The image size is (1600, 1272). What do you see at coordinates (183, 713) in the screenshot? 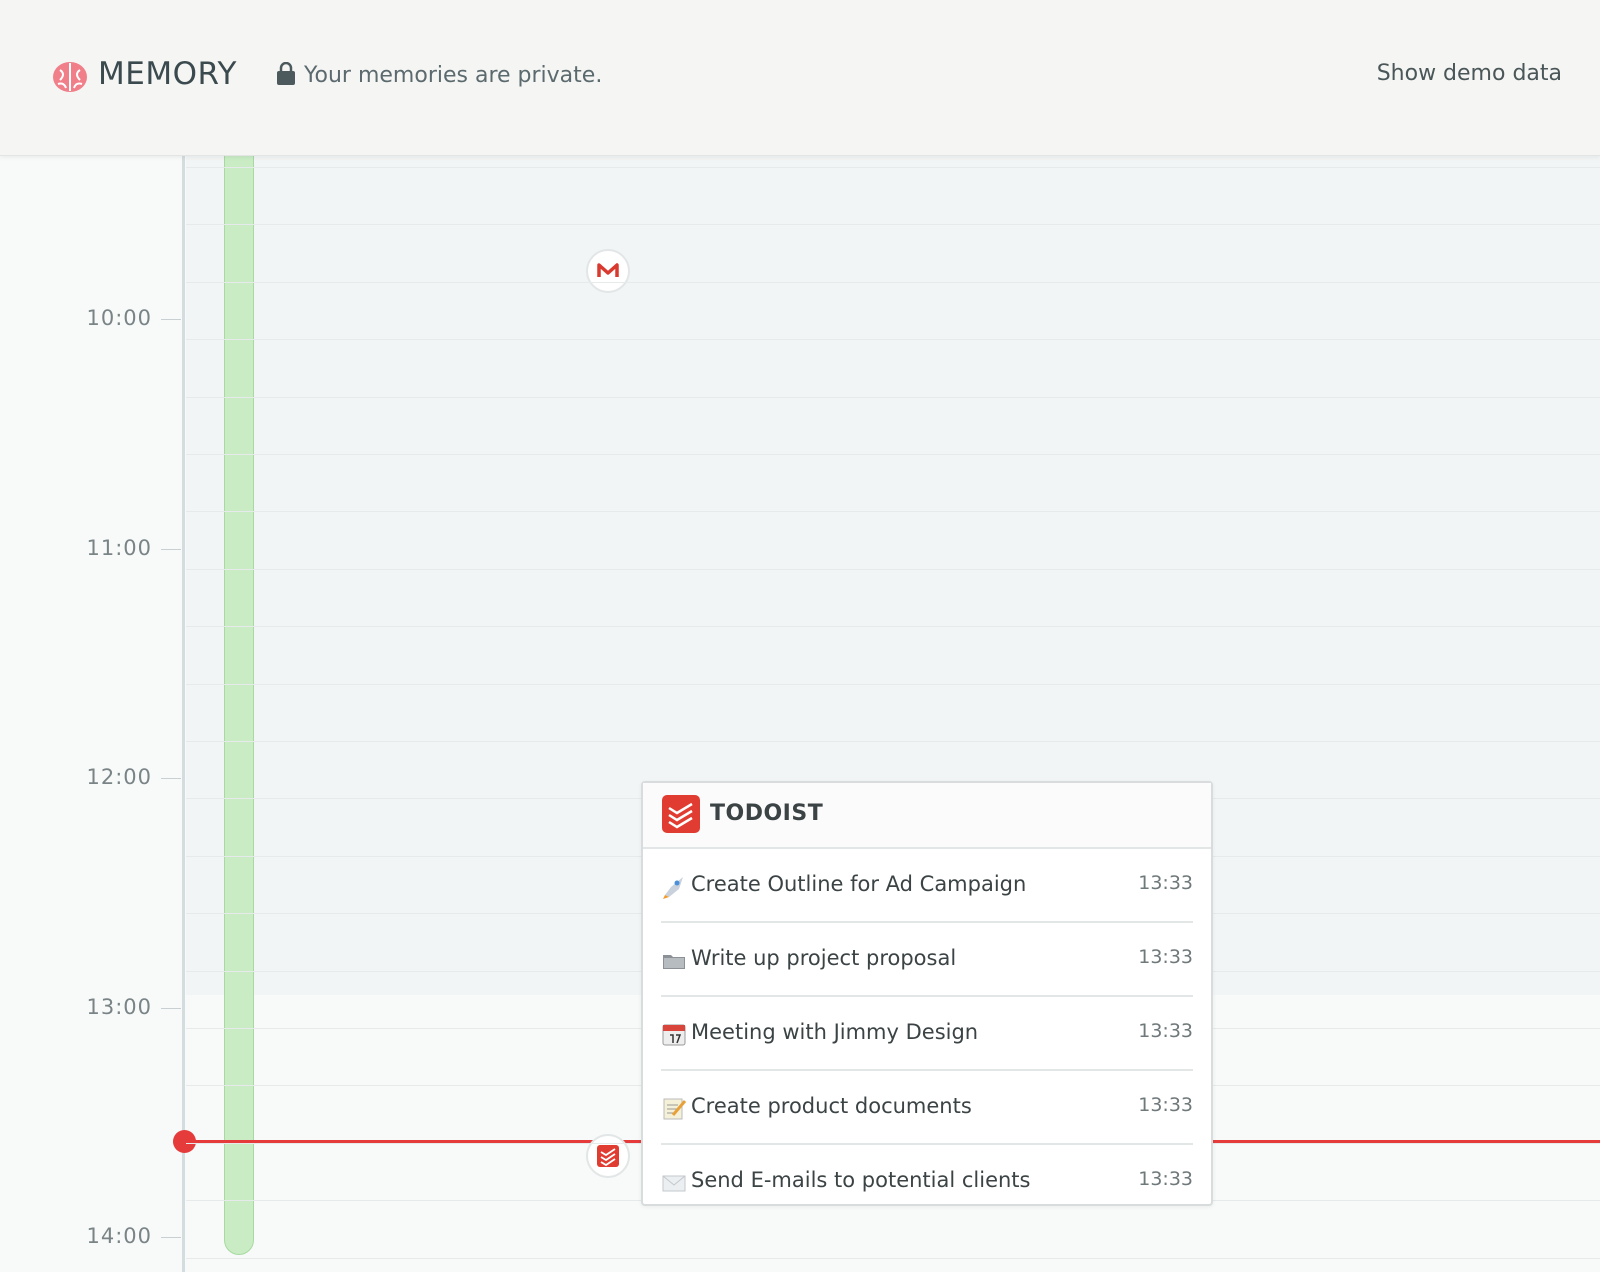
I see `timeline-axis` at bounding box center [183, 713].